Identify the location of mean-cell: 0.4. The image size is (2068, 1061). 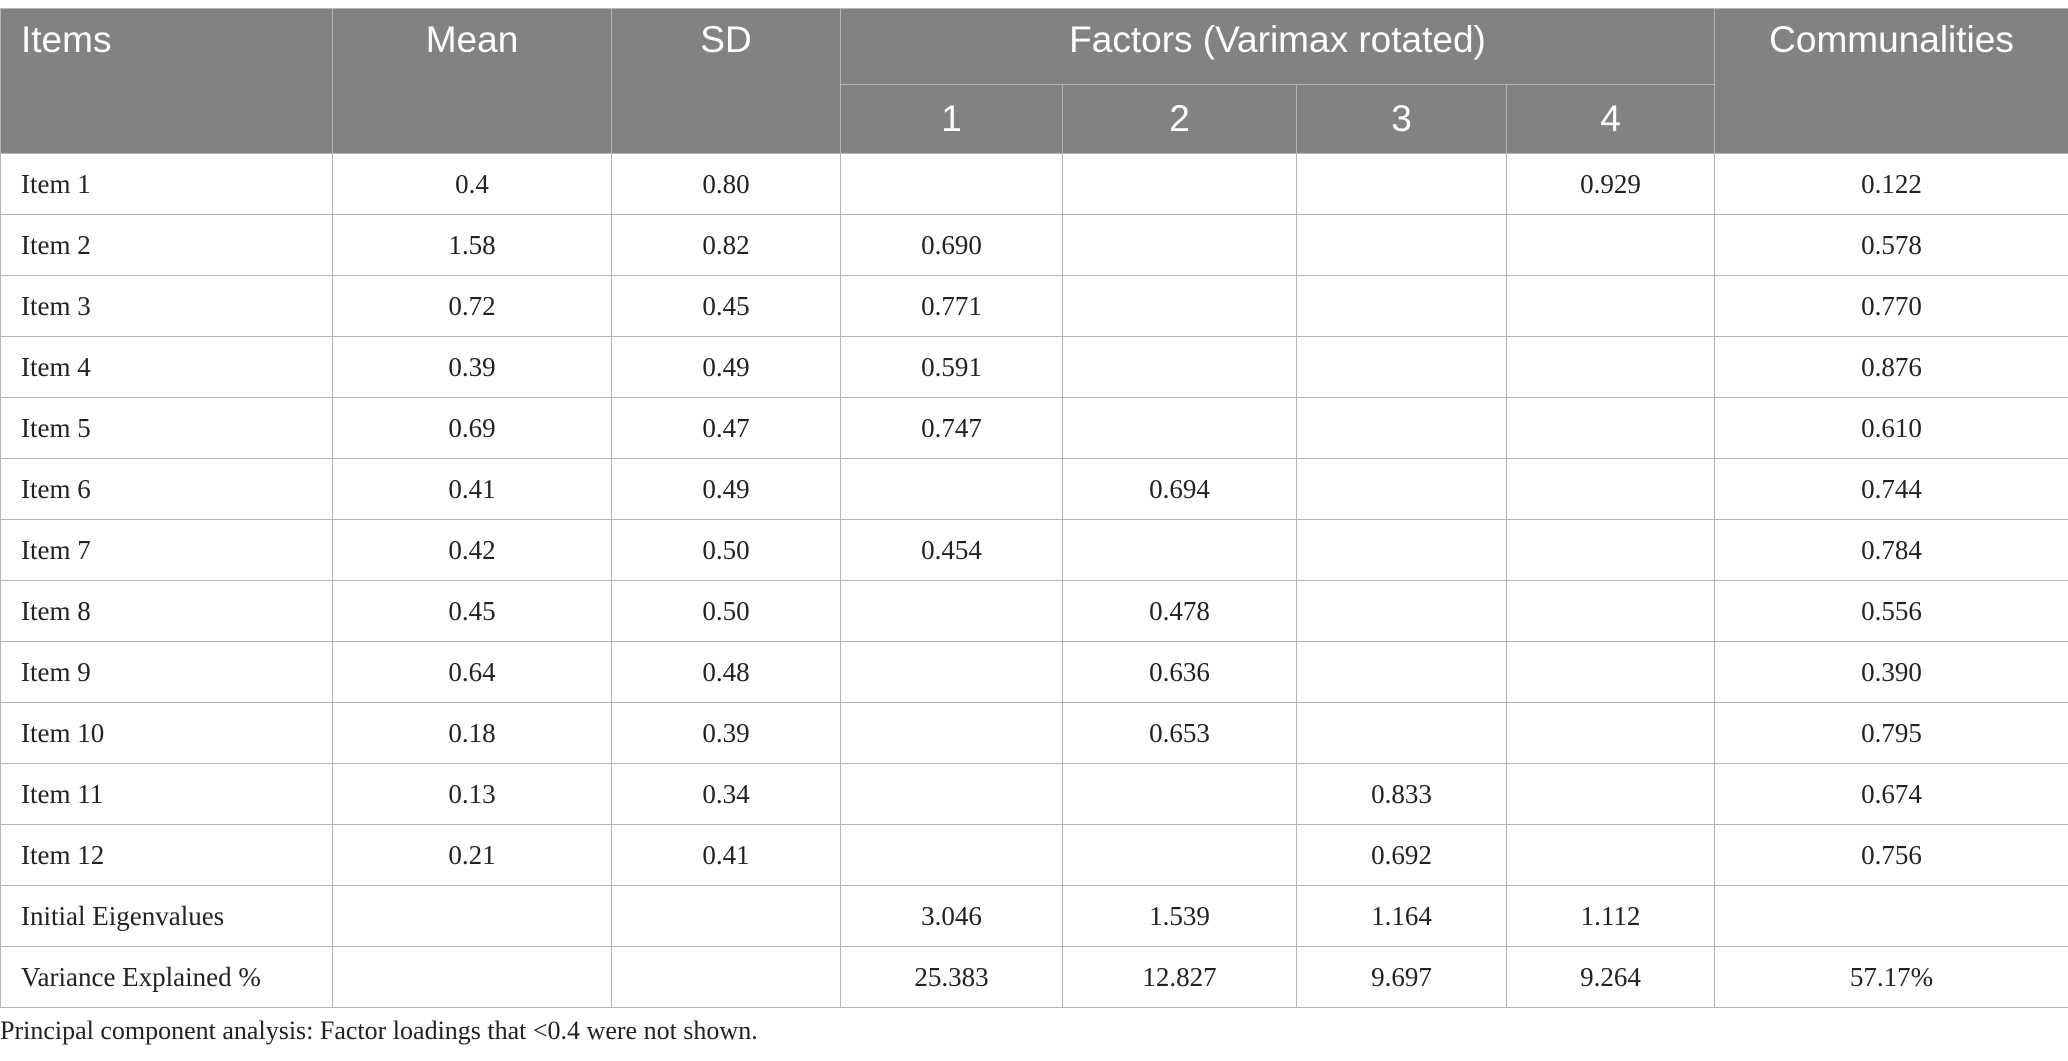
(472, 184).